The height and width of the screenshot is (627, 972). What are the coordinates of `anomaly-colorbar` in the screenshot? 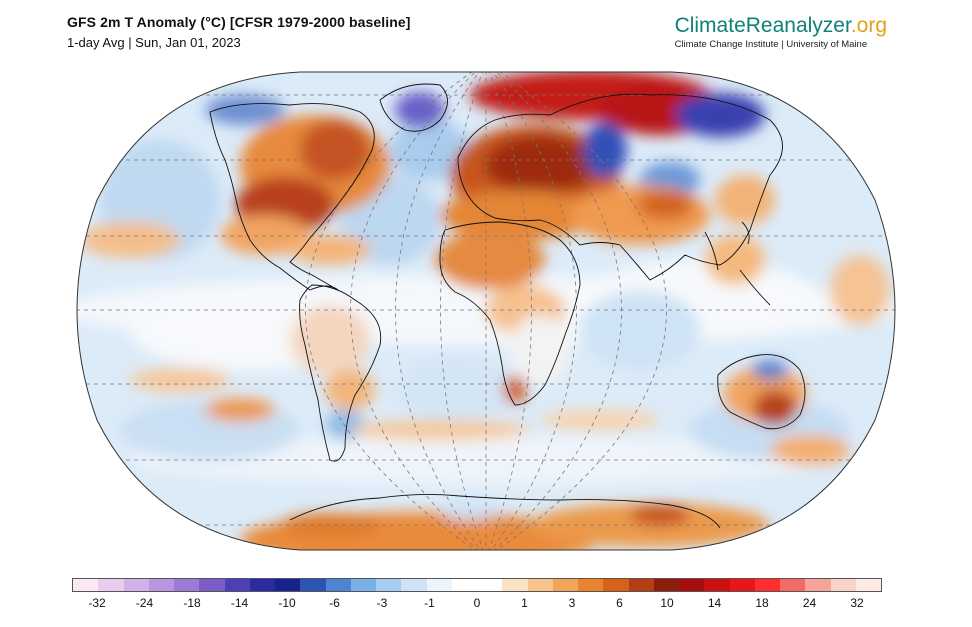 It's located at (477, 585).